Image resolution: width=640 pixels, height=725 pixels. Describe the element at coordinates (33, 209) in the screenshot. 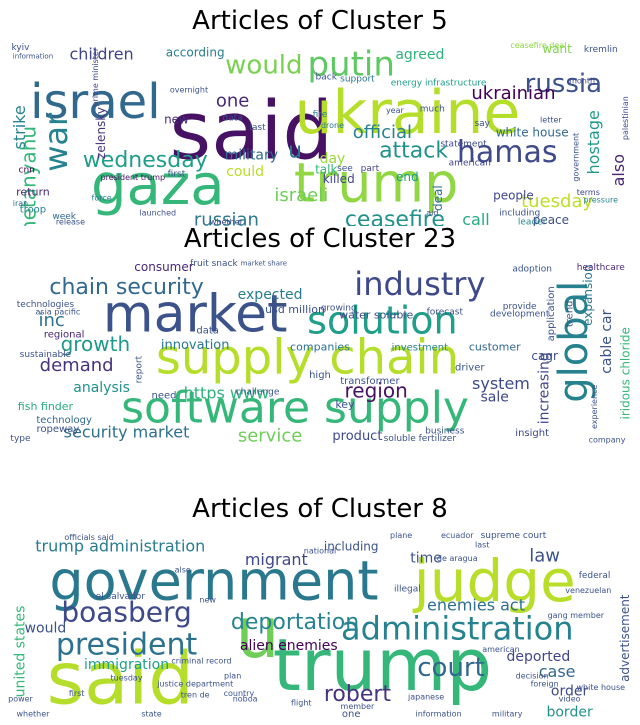

I see `cloud-word: troop` at that location.